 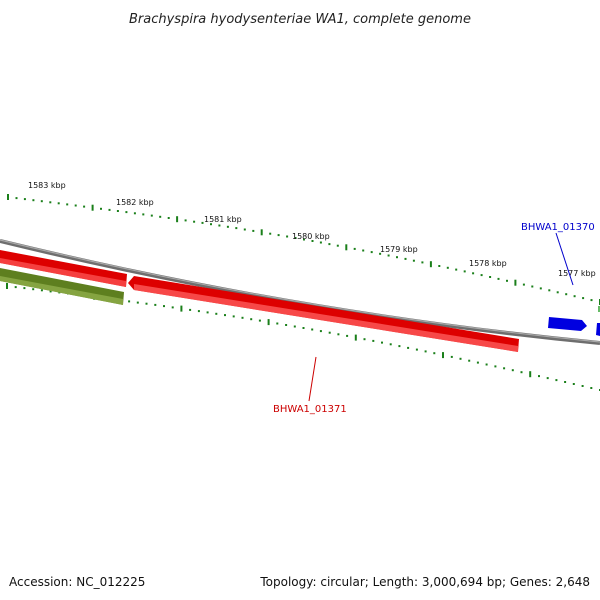 I want to click on gene-label-bhwa1-01370: BHWA1_01370, so click(x=558, y=227).